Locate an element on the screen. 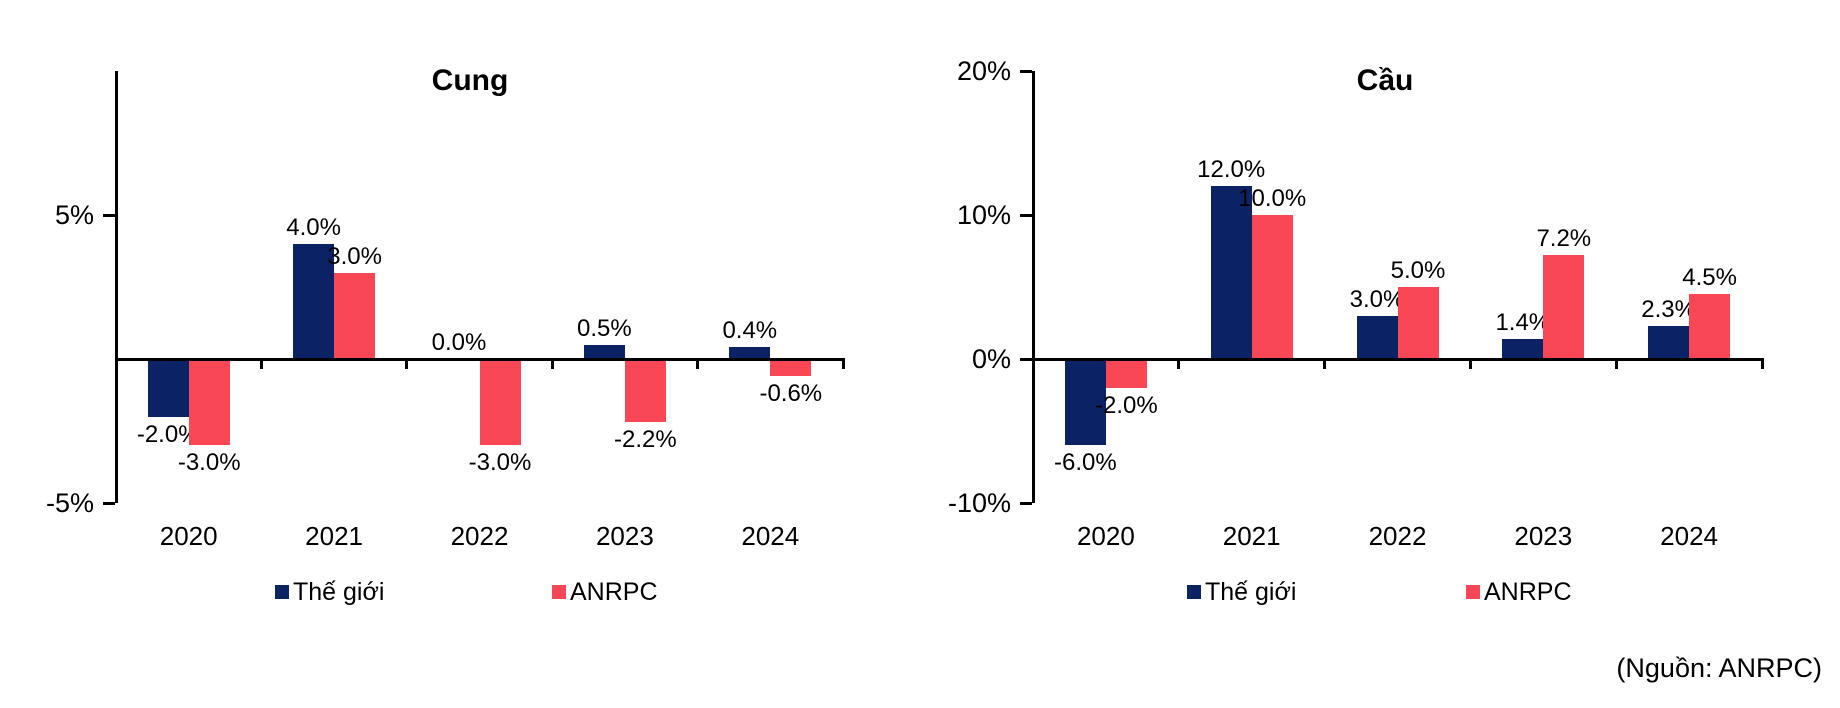 This screenshot has height=708, width=1840. data-label: -2.0% is located at coordinates (1126, 405).